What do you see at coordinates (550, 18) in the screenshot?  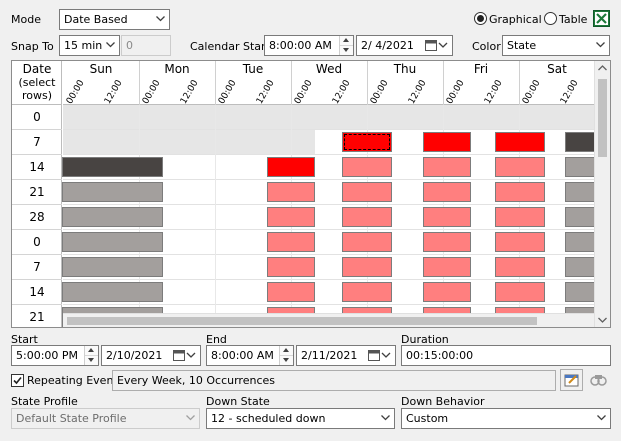 I see `table-radio` at bounding box center [550, 18].